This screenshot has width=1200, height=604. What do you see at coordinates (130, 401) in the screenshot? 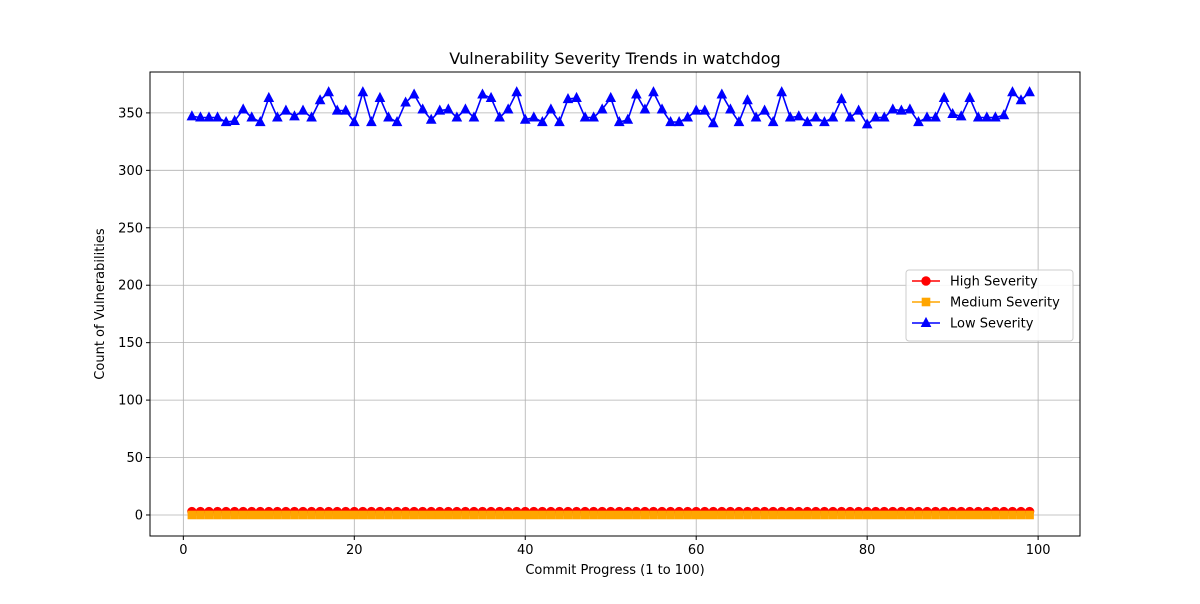
I see `y-tick-label: 100` at bounding box center [130, 401].